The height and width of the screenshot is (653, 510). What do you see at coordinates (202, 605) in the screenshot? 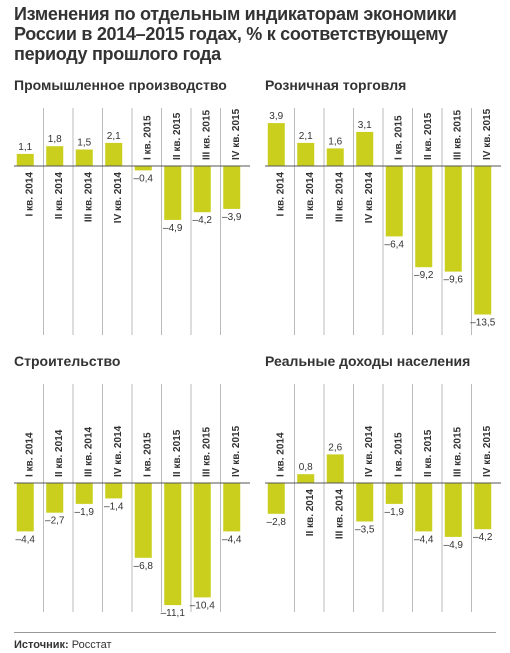
I see `value-label: –10,4` at bounding box center [202, 605].